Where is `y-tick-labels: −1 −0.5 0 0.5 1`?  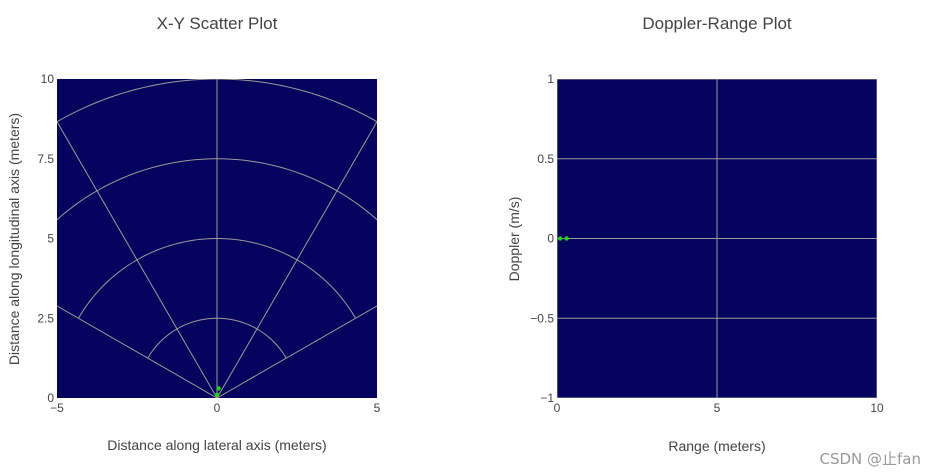
y-tick-labels: −1 −0.5 0 0.5 1 is located at coordinates (542, 238).